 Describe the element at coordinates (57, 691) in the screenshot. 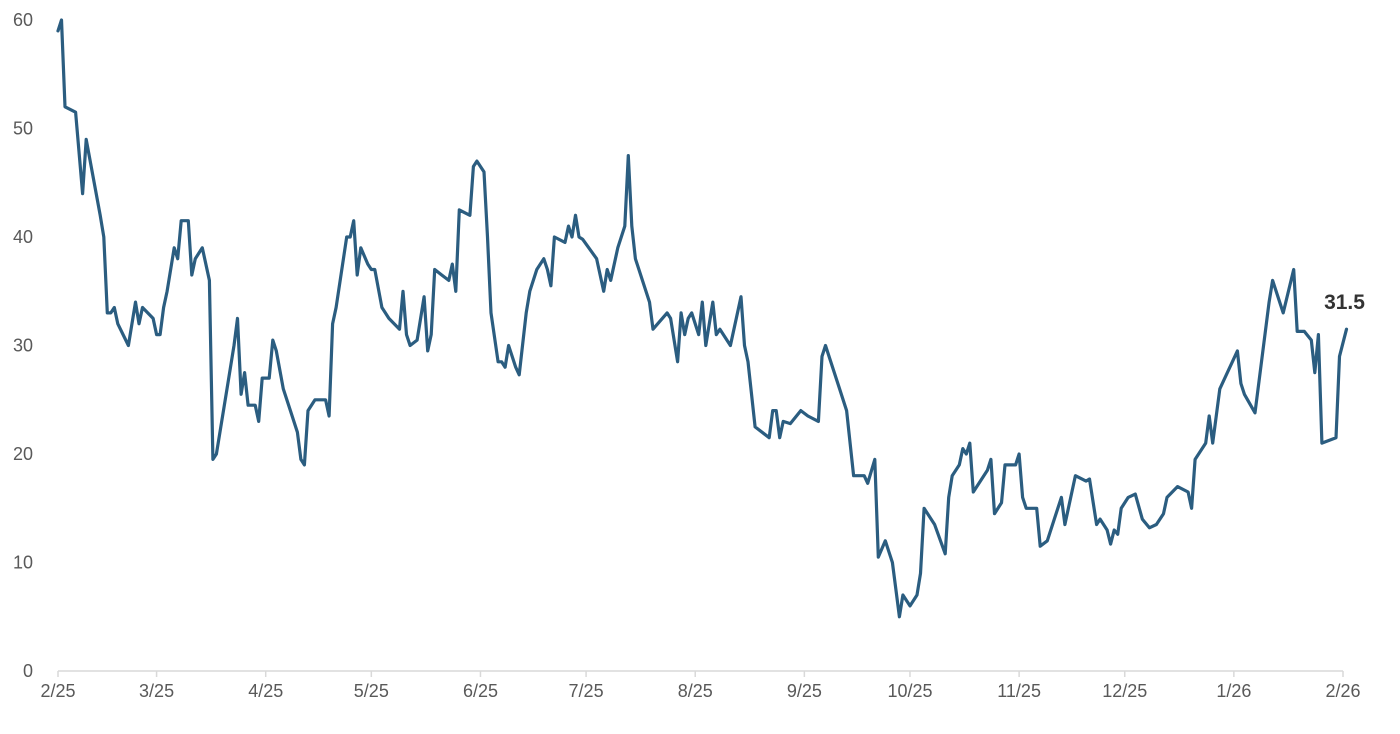

I see `x-tick-label: 2/25` at that location.